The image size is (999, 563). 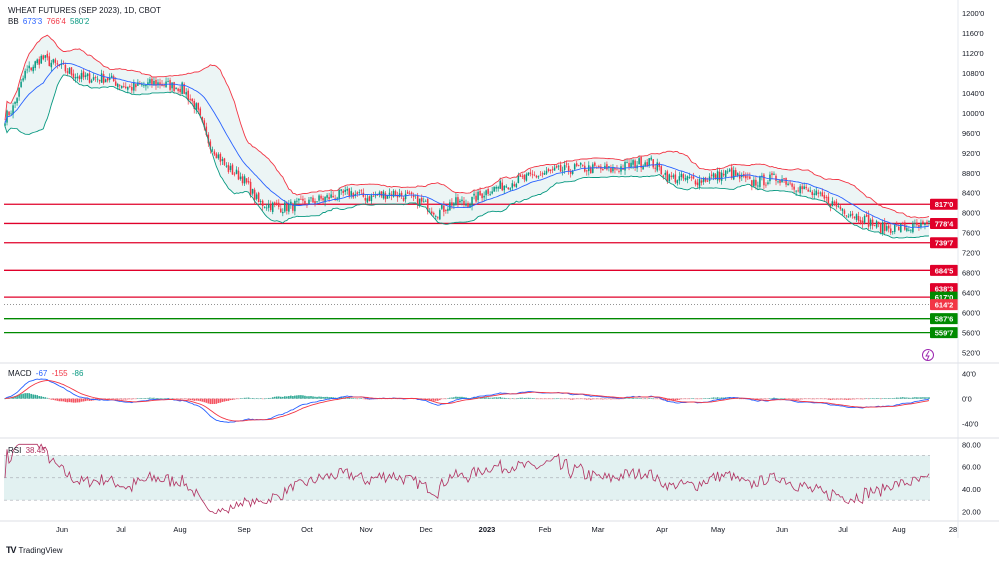 What do you see at coordinates (20, 373) in the screenshot?
I see `macd-label: MACD` at bounding box center [20, 373].